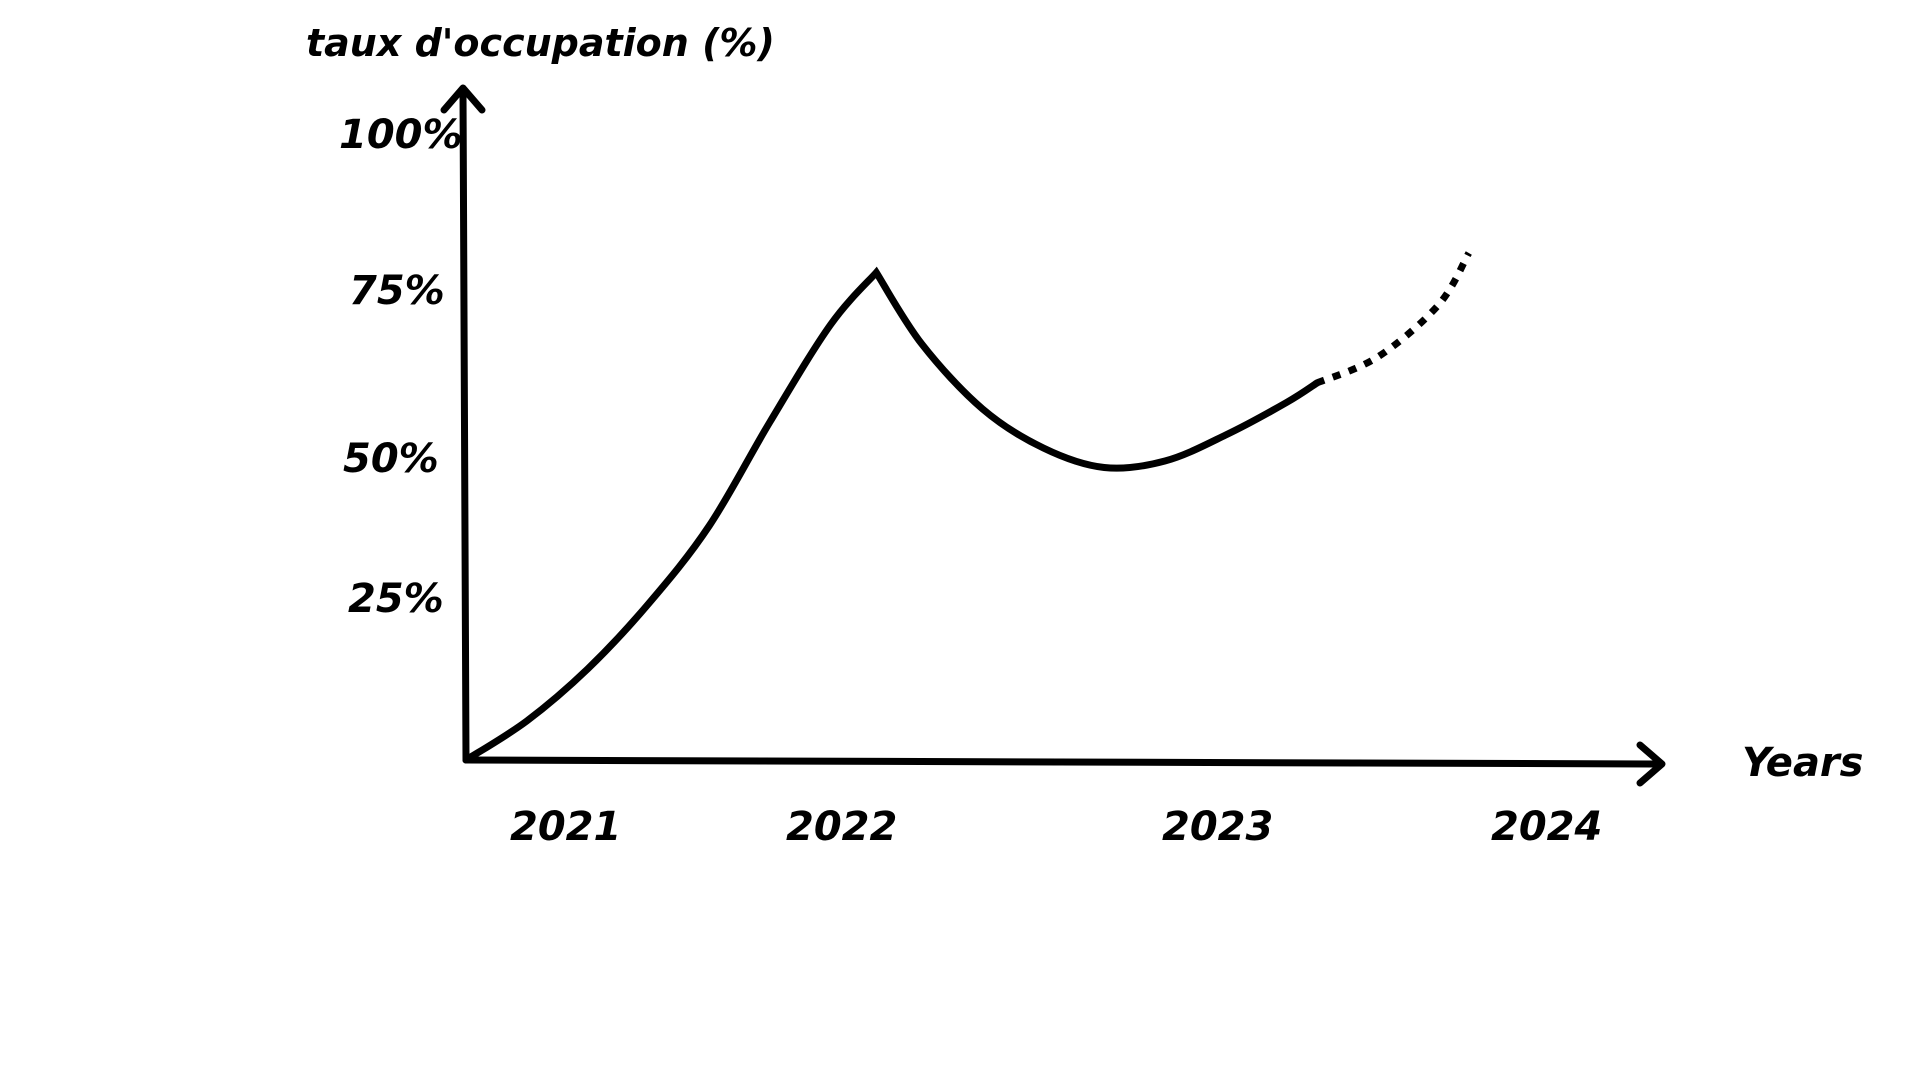 The height and width of the screenshot is (1080, 1920). I want to click on x-axis-arrowhead, so click(1651, 764).